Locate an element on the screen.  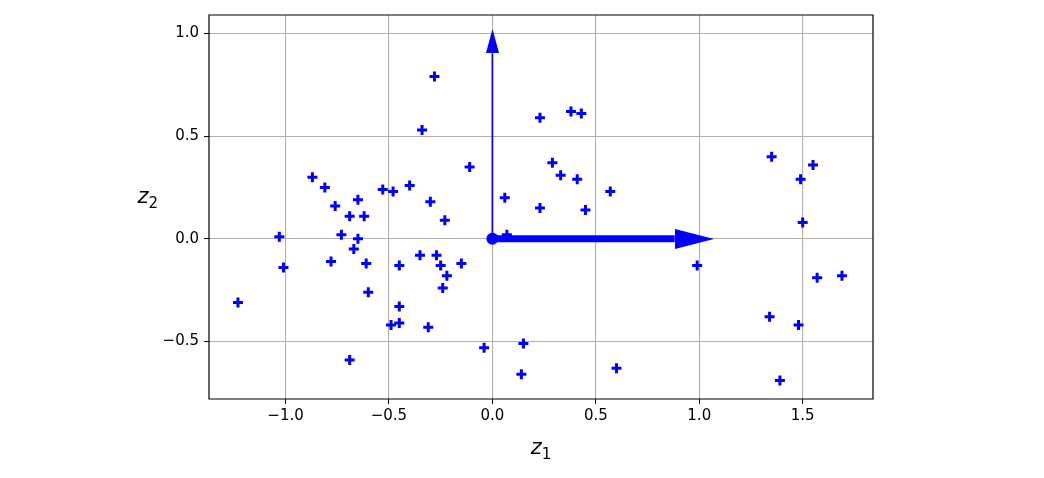
y-tick-label: 1.0 is located at coordinates (187, 32).